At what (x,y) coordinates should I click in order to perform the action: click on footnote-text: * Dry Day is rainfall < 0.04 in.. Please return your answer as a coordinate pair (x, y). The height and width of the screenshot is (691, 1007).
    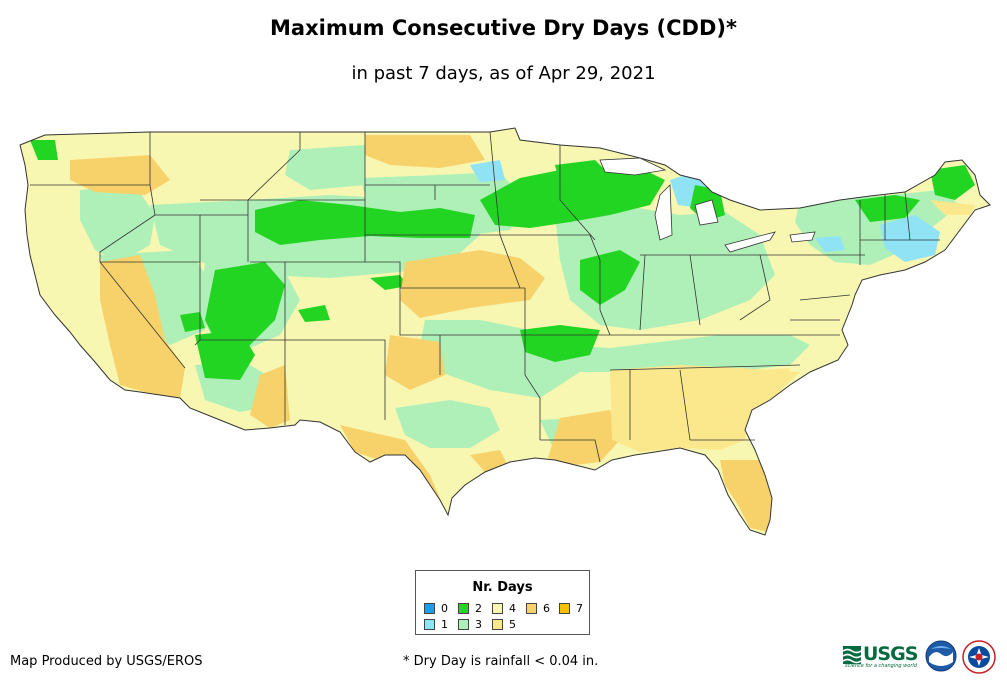
    Looking at the image, I should click on (501, 661).